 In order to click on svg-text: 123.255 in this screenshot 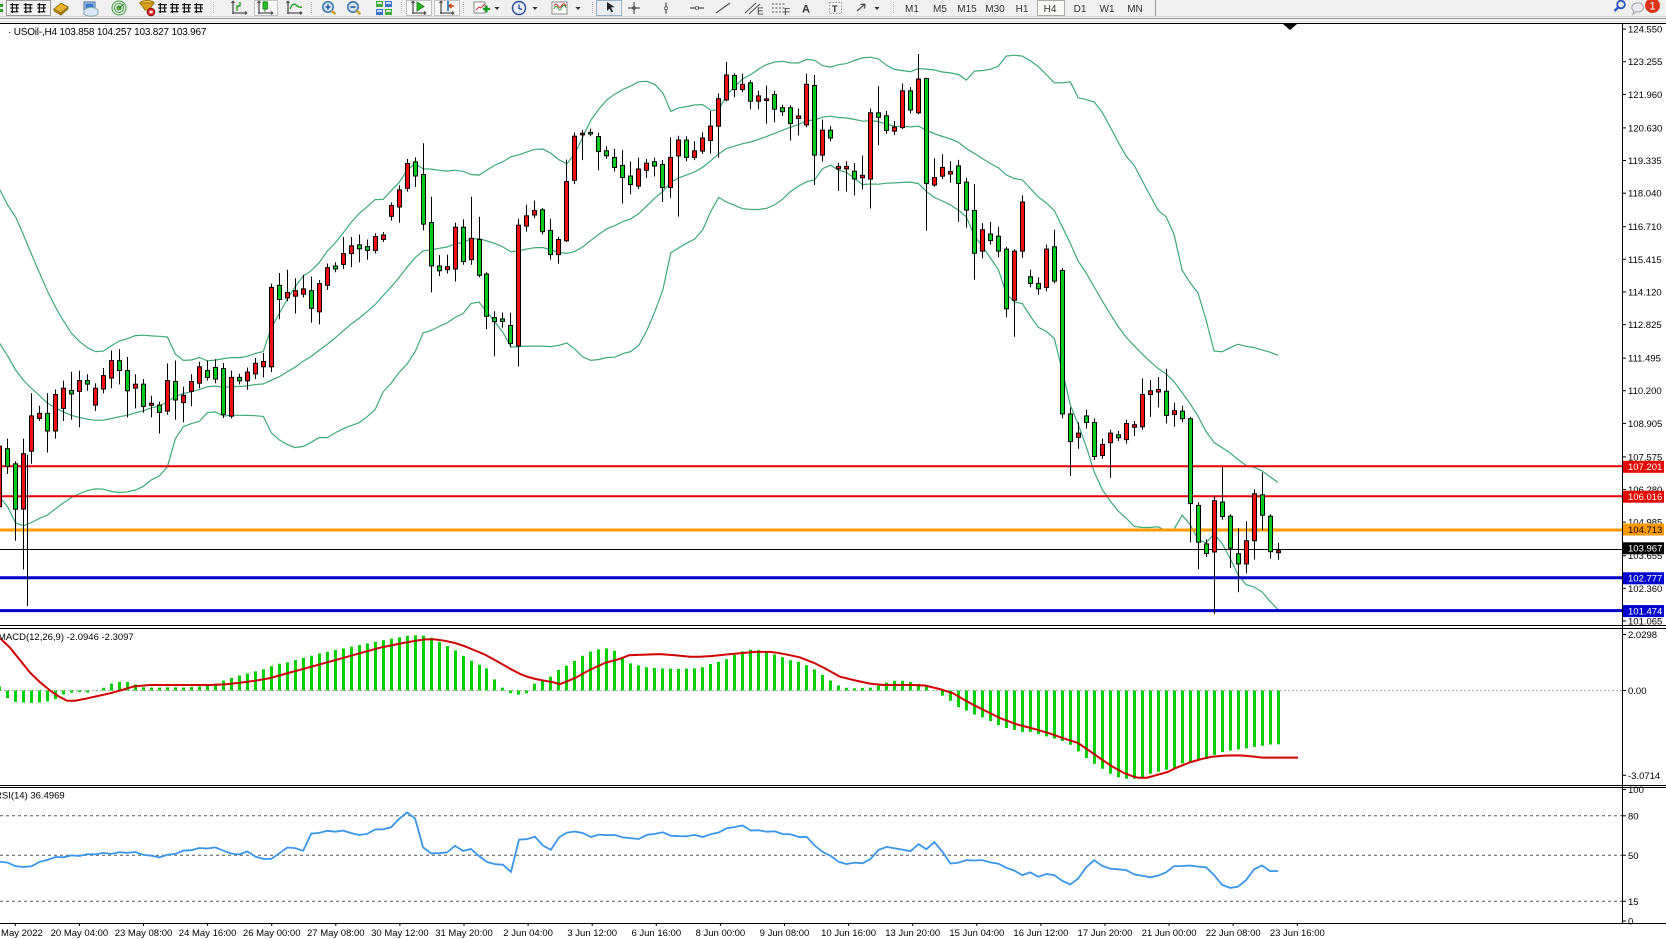, I will do `click(1645, 62)`.